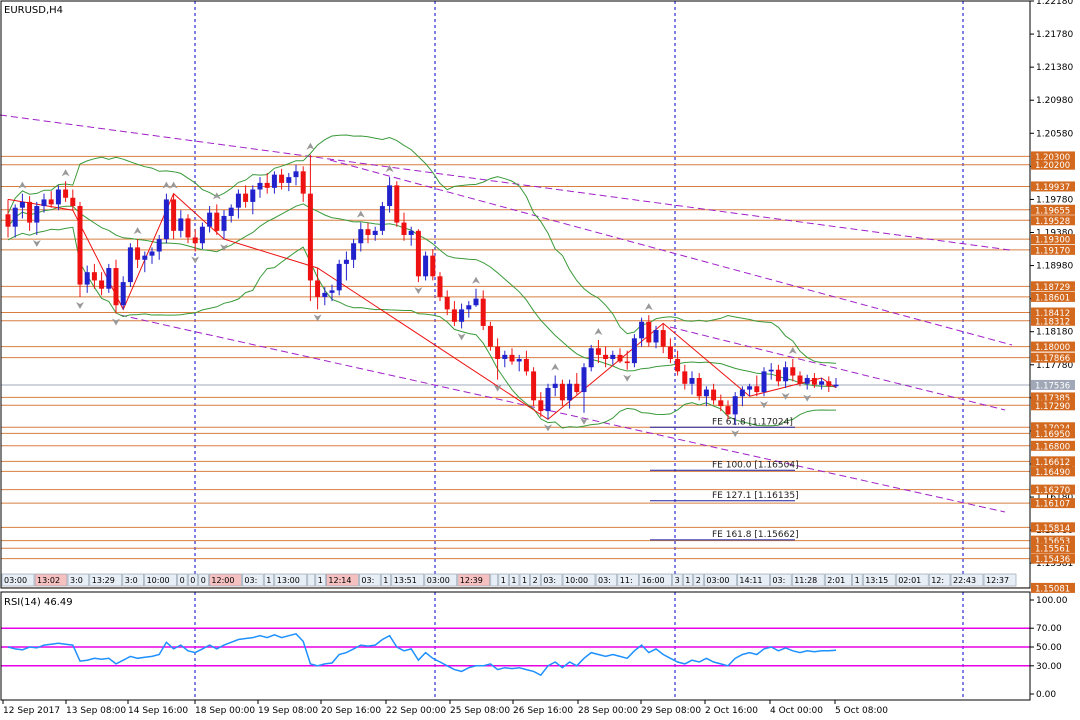  I want to click on price-tick-label-6: 1.19780, so click(1054, 200).